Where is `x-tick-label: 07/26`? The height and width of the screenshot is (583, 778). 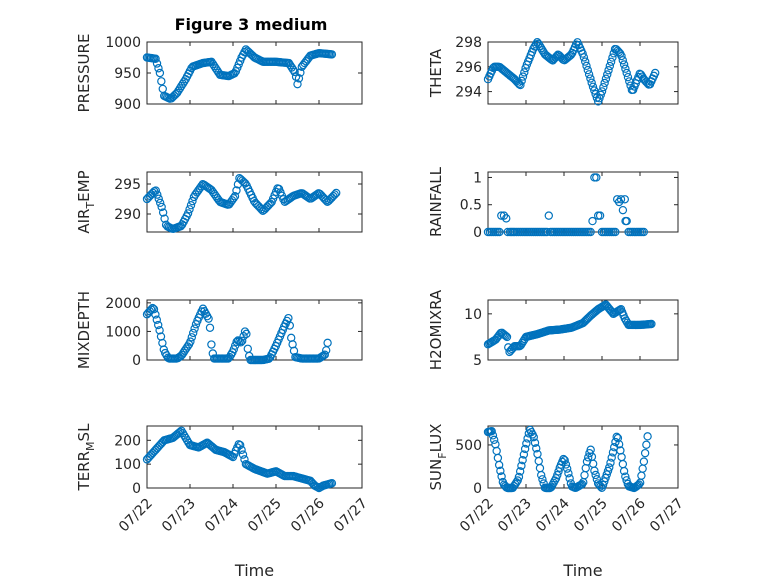
x-tick-label: 07/26 is located at coordinates (308, 515).